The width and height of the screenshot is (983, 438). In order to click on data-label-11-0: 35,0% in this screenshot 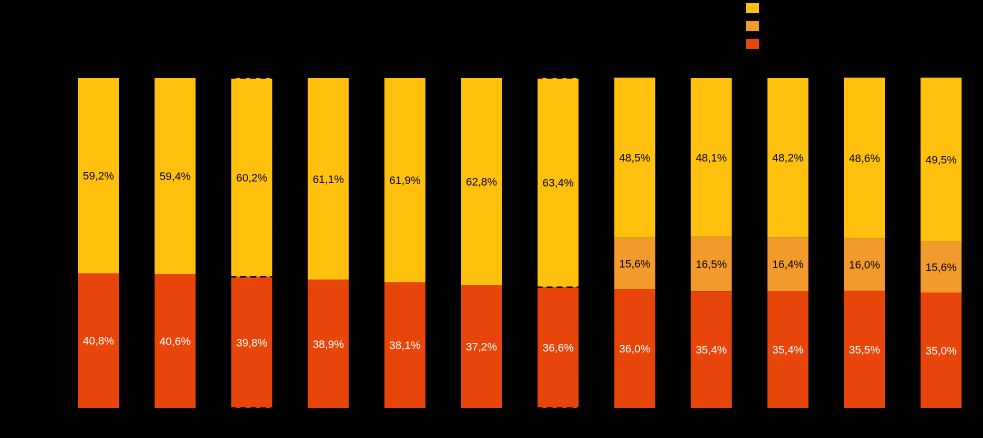, I will do `click(940, 351)`.